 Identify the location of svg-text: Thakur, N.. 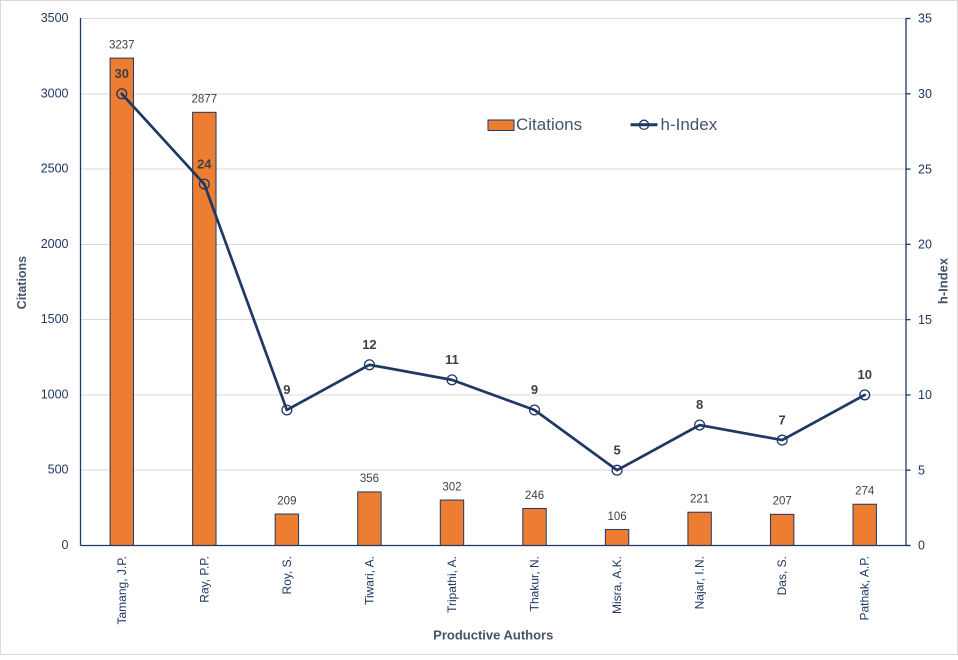
(535, 583).